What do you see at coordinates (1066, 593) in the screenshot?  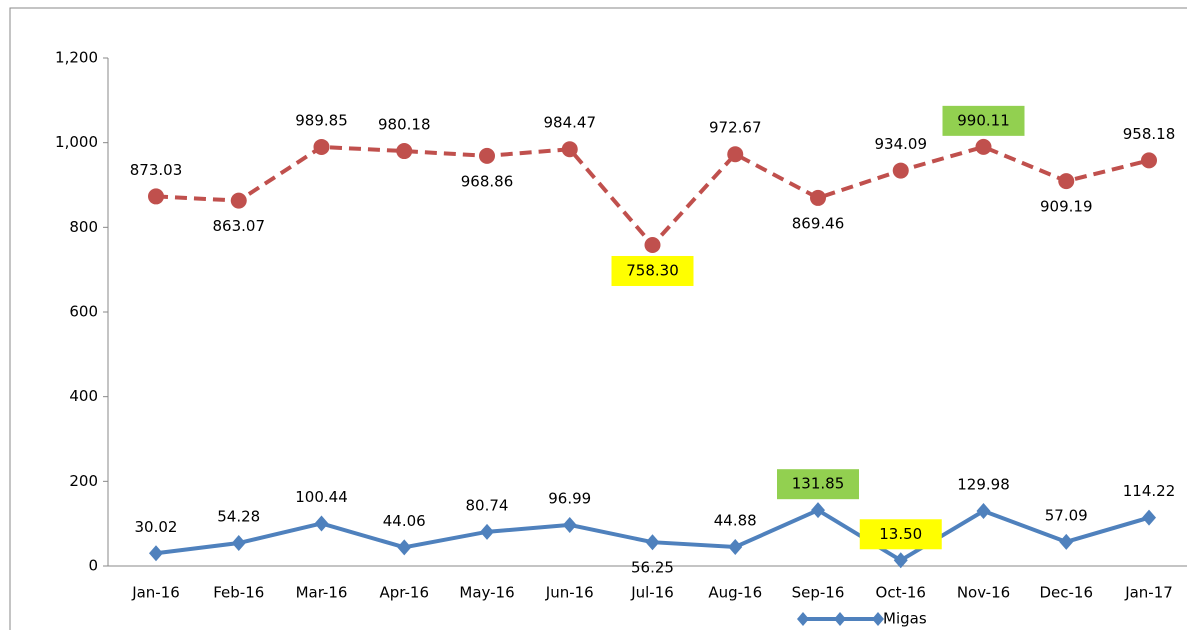 I see `x-tick-label: Dec-16` at bounding box center [1066, 593].